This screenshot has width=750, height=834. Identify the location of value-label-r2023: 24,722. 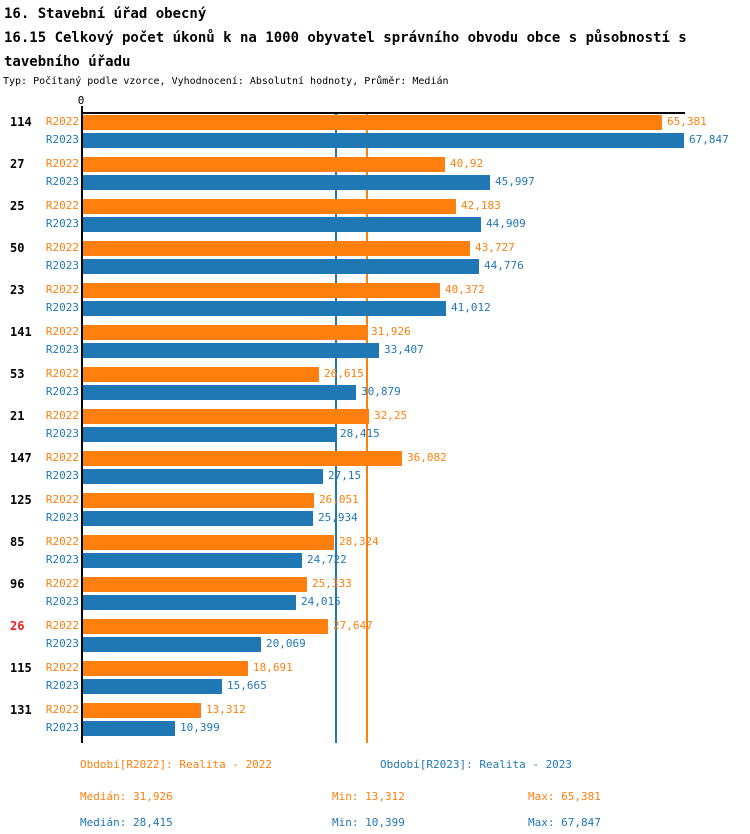
(327, 559).